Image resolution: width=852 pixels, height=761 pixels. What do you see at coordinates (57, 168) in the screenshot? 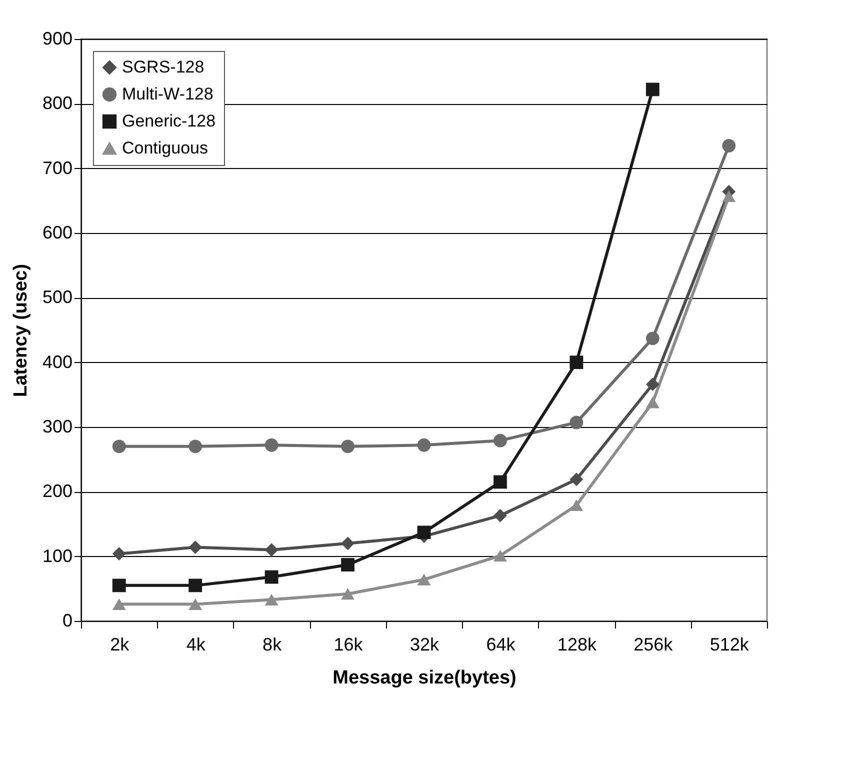
I see `y-tick-label: 700` at bounding box center [57, 168].